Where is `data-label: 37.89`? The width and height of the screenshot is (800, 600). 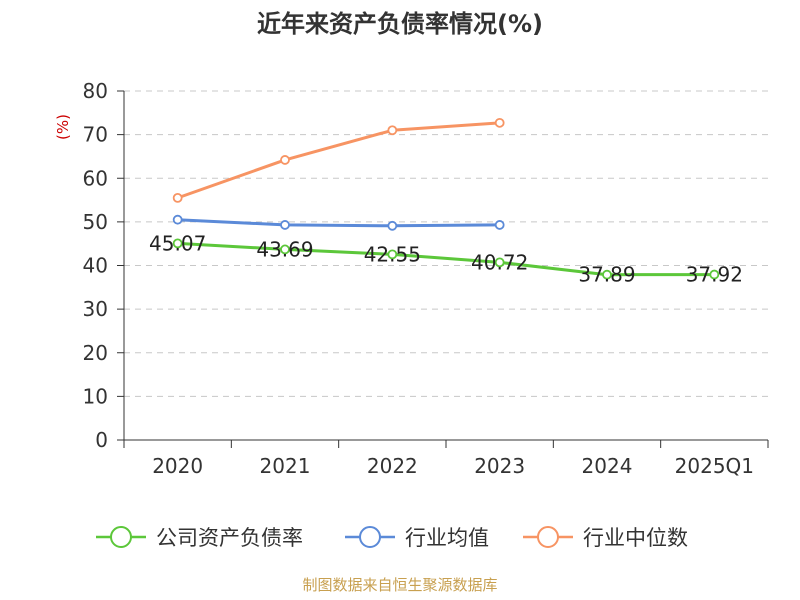 data-label: 37.89 is located at coordinates (606, 275).